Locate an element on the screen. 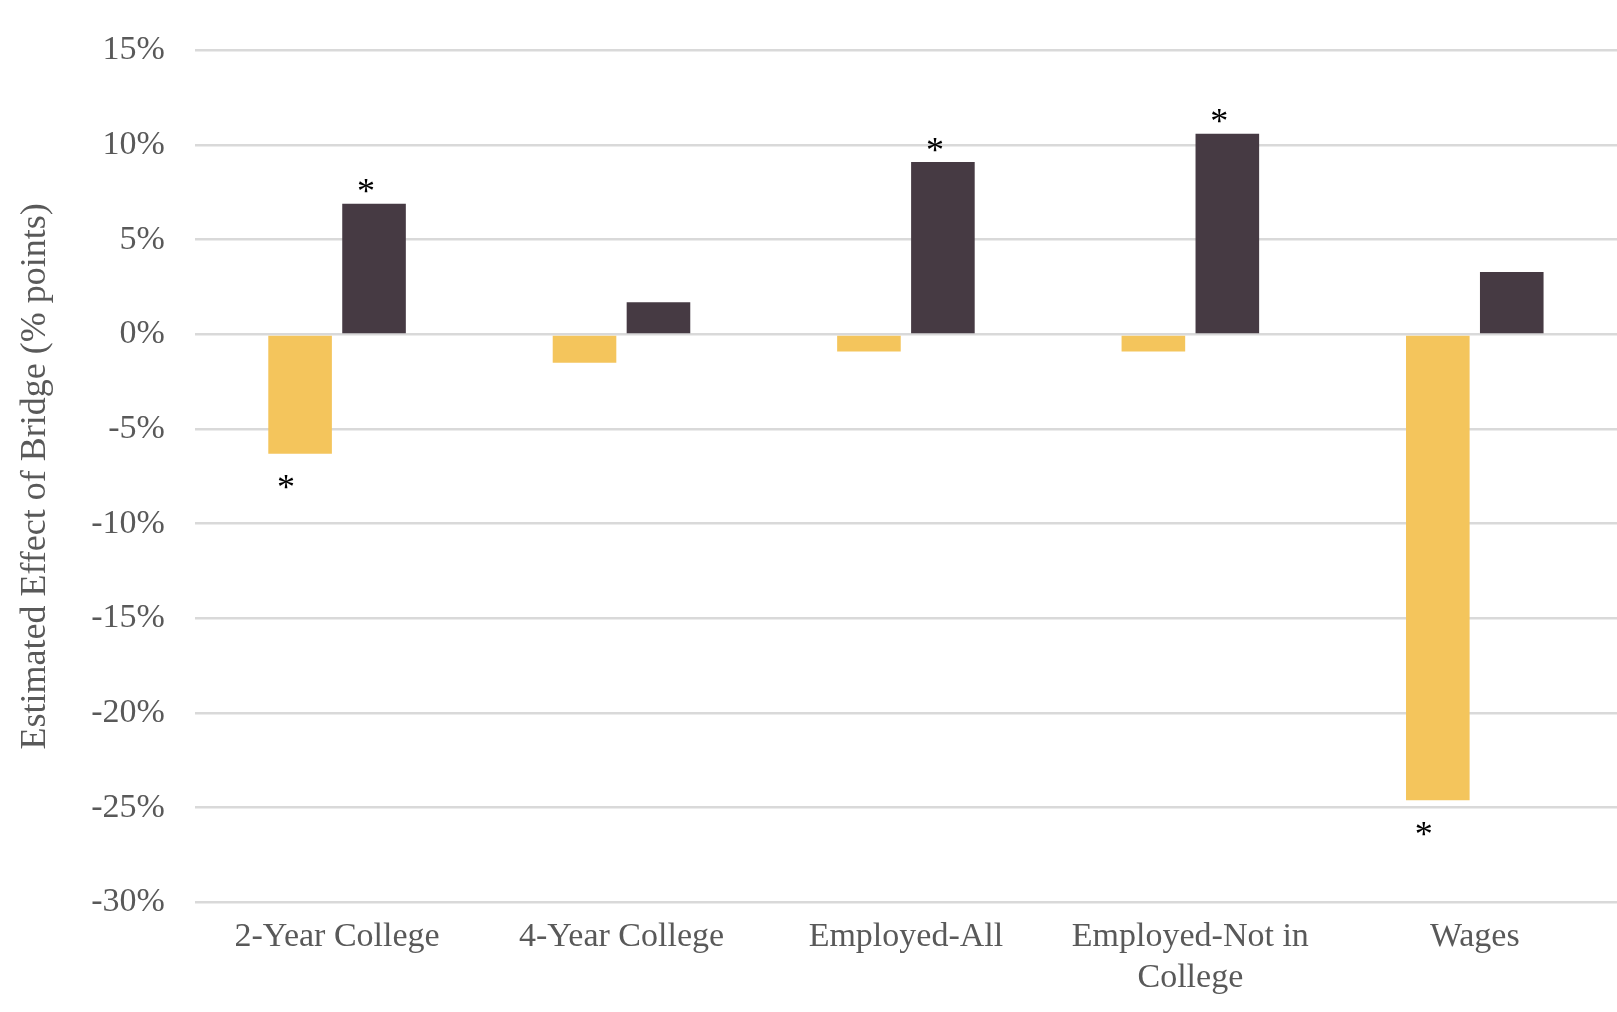 The height and width of the screenshot is (1012, 1617). y-tick-label: -15% is located at coordinates (128, 616).